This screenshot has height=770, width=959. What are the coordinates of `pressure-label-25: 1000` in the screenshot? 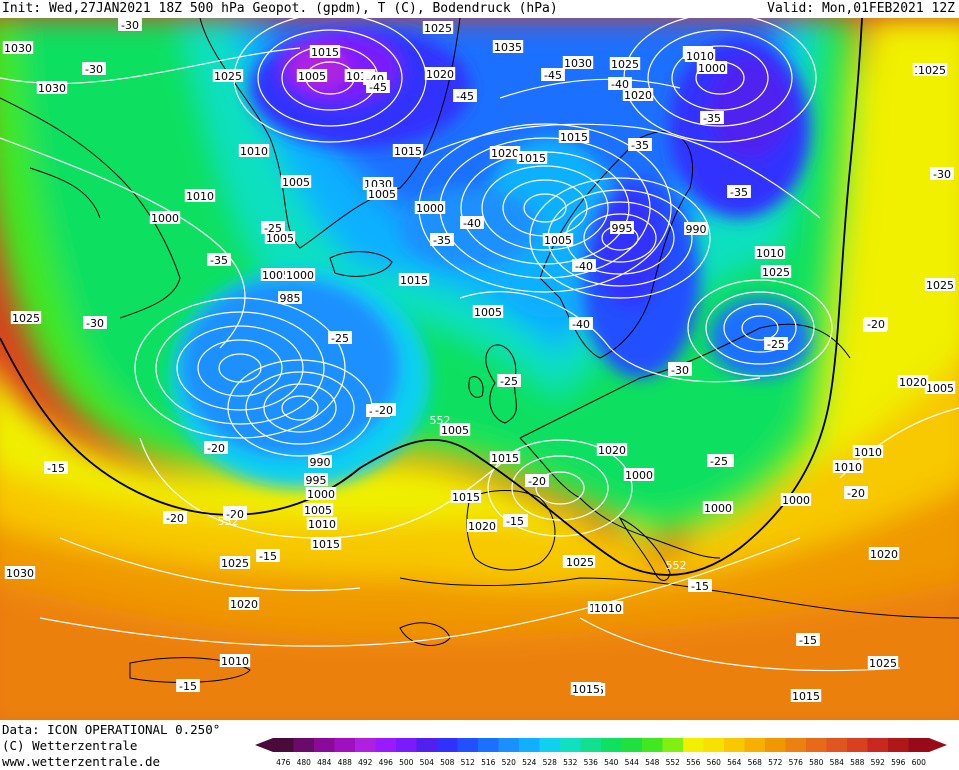 It's located at (430, 208).